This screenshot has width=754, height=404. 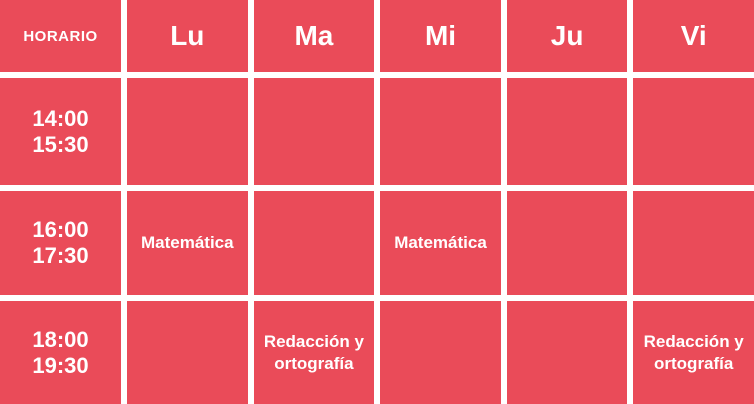 I want to click on time-end: 17:30, so click(x=60, y=255).